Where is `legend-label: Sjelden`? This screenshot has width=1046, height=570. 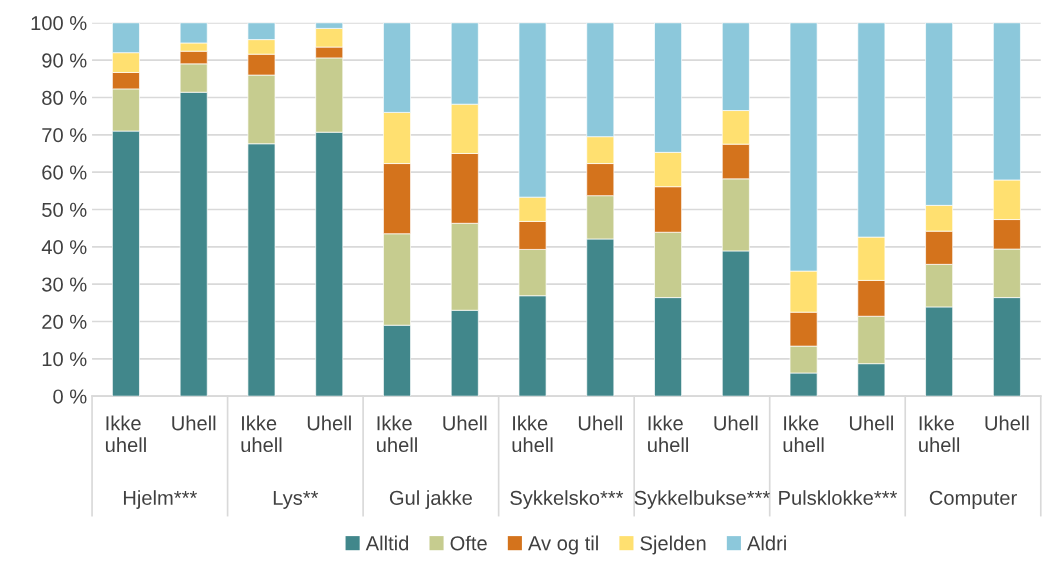
legend-label: Sjelden is located at coordinates (673, 545).